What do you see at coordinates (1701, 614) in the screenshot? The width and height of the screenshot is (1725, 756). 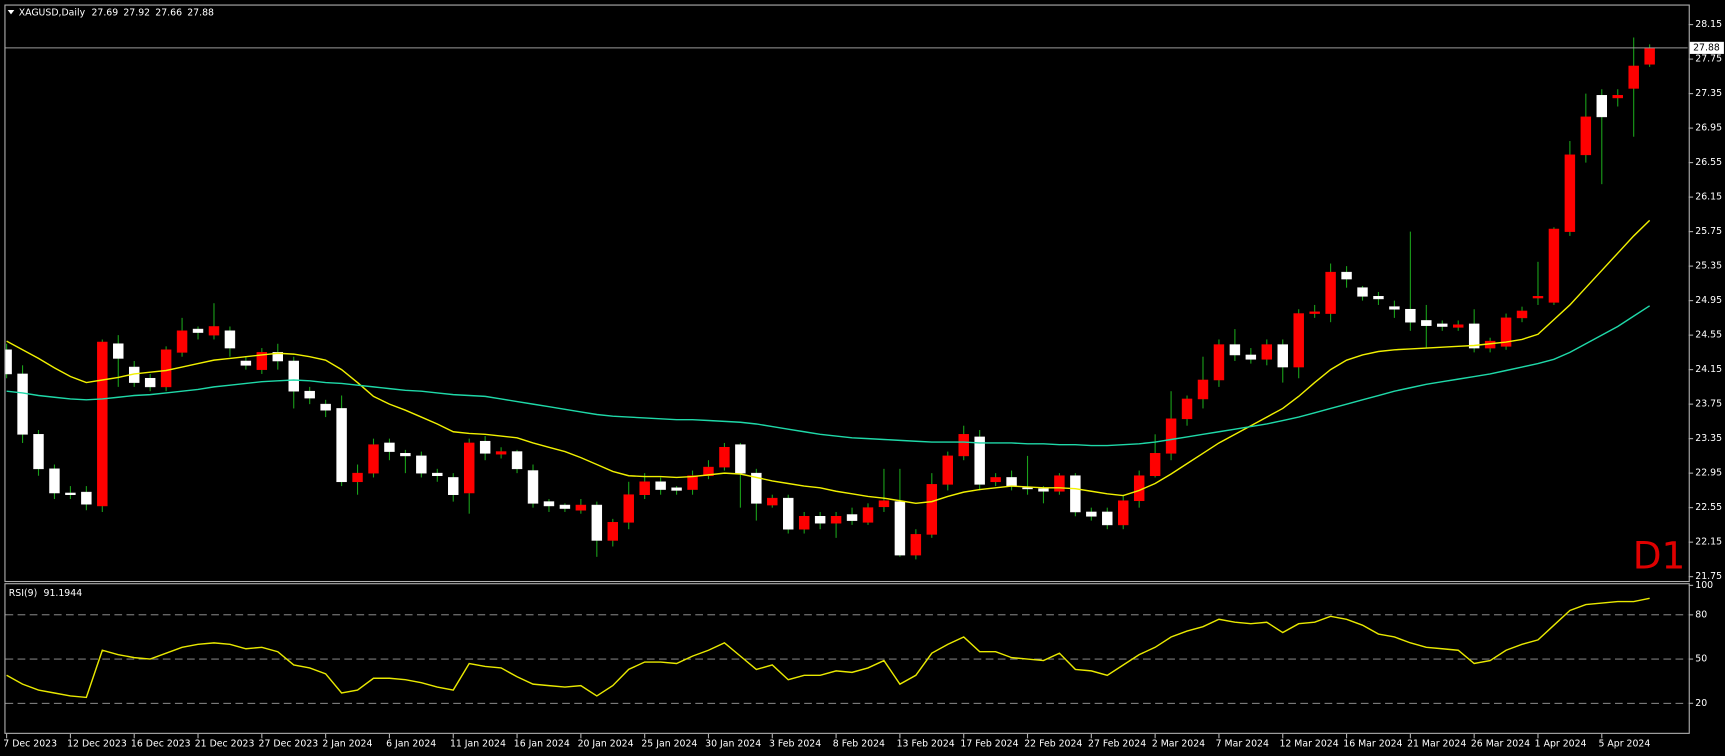 I see `y-tick-label: 80` at bounding box center [1701, 614].